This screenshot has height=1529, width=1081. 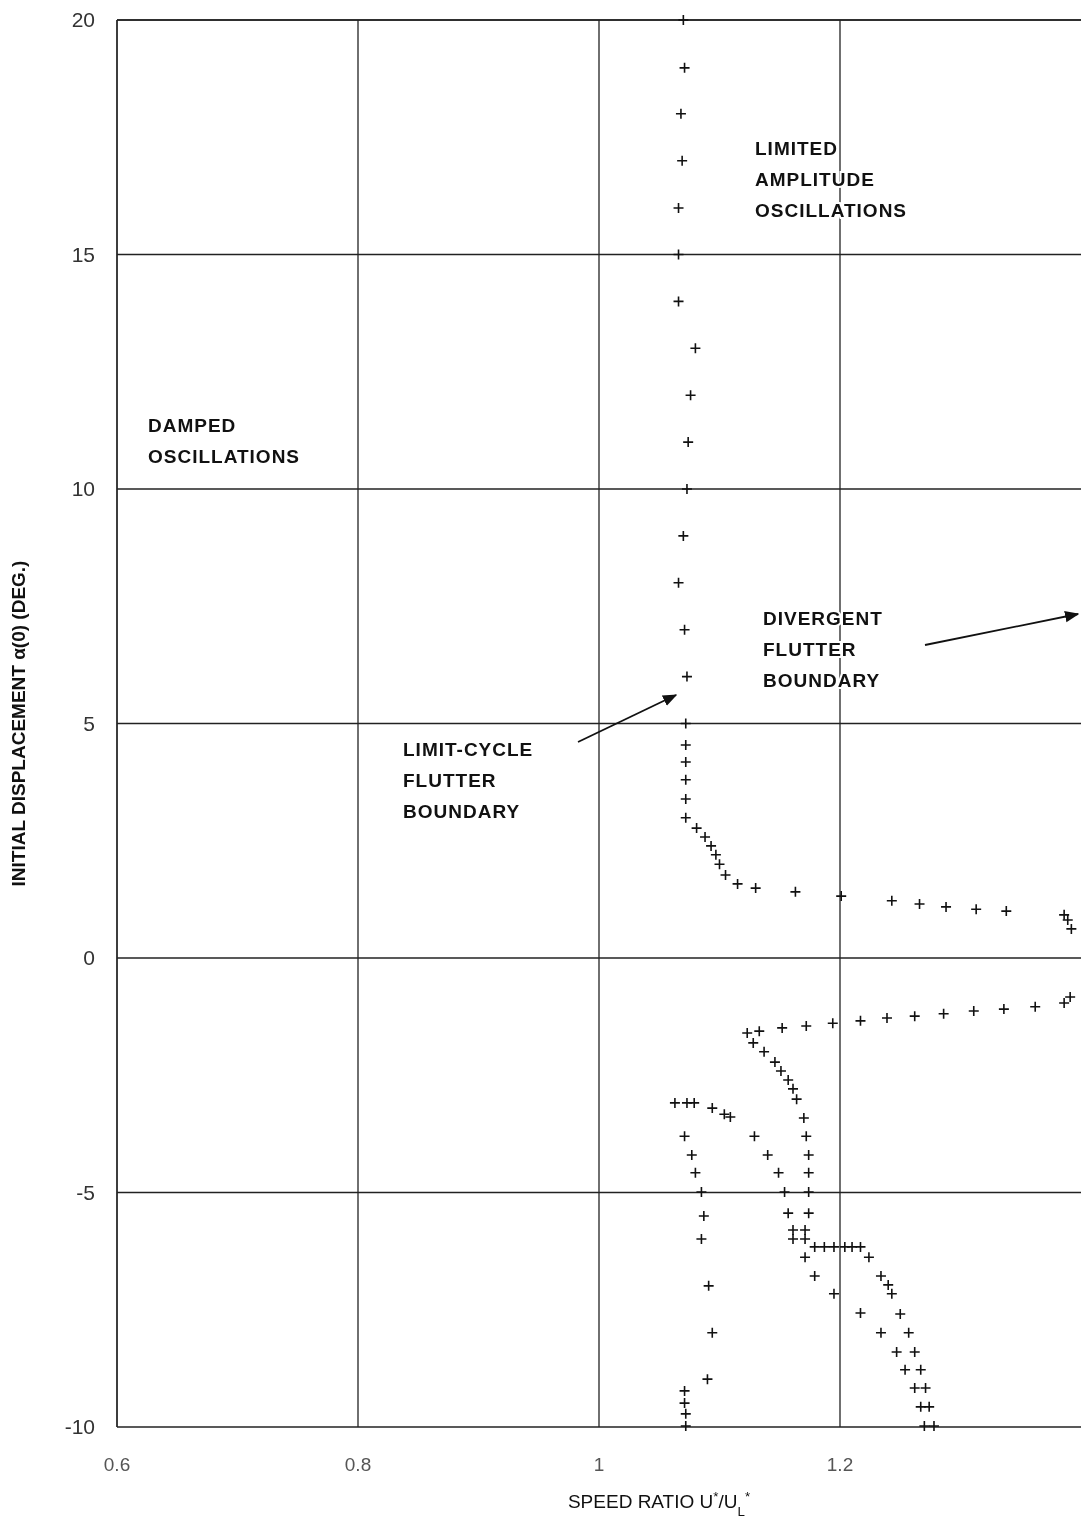 What do you see at coordinates (468, 780) in the screenshot?
I see `annotation: LIMIT-CYCLE FLUTTER BOUNDARY` at bounding box center [468, 780].